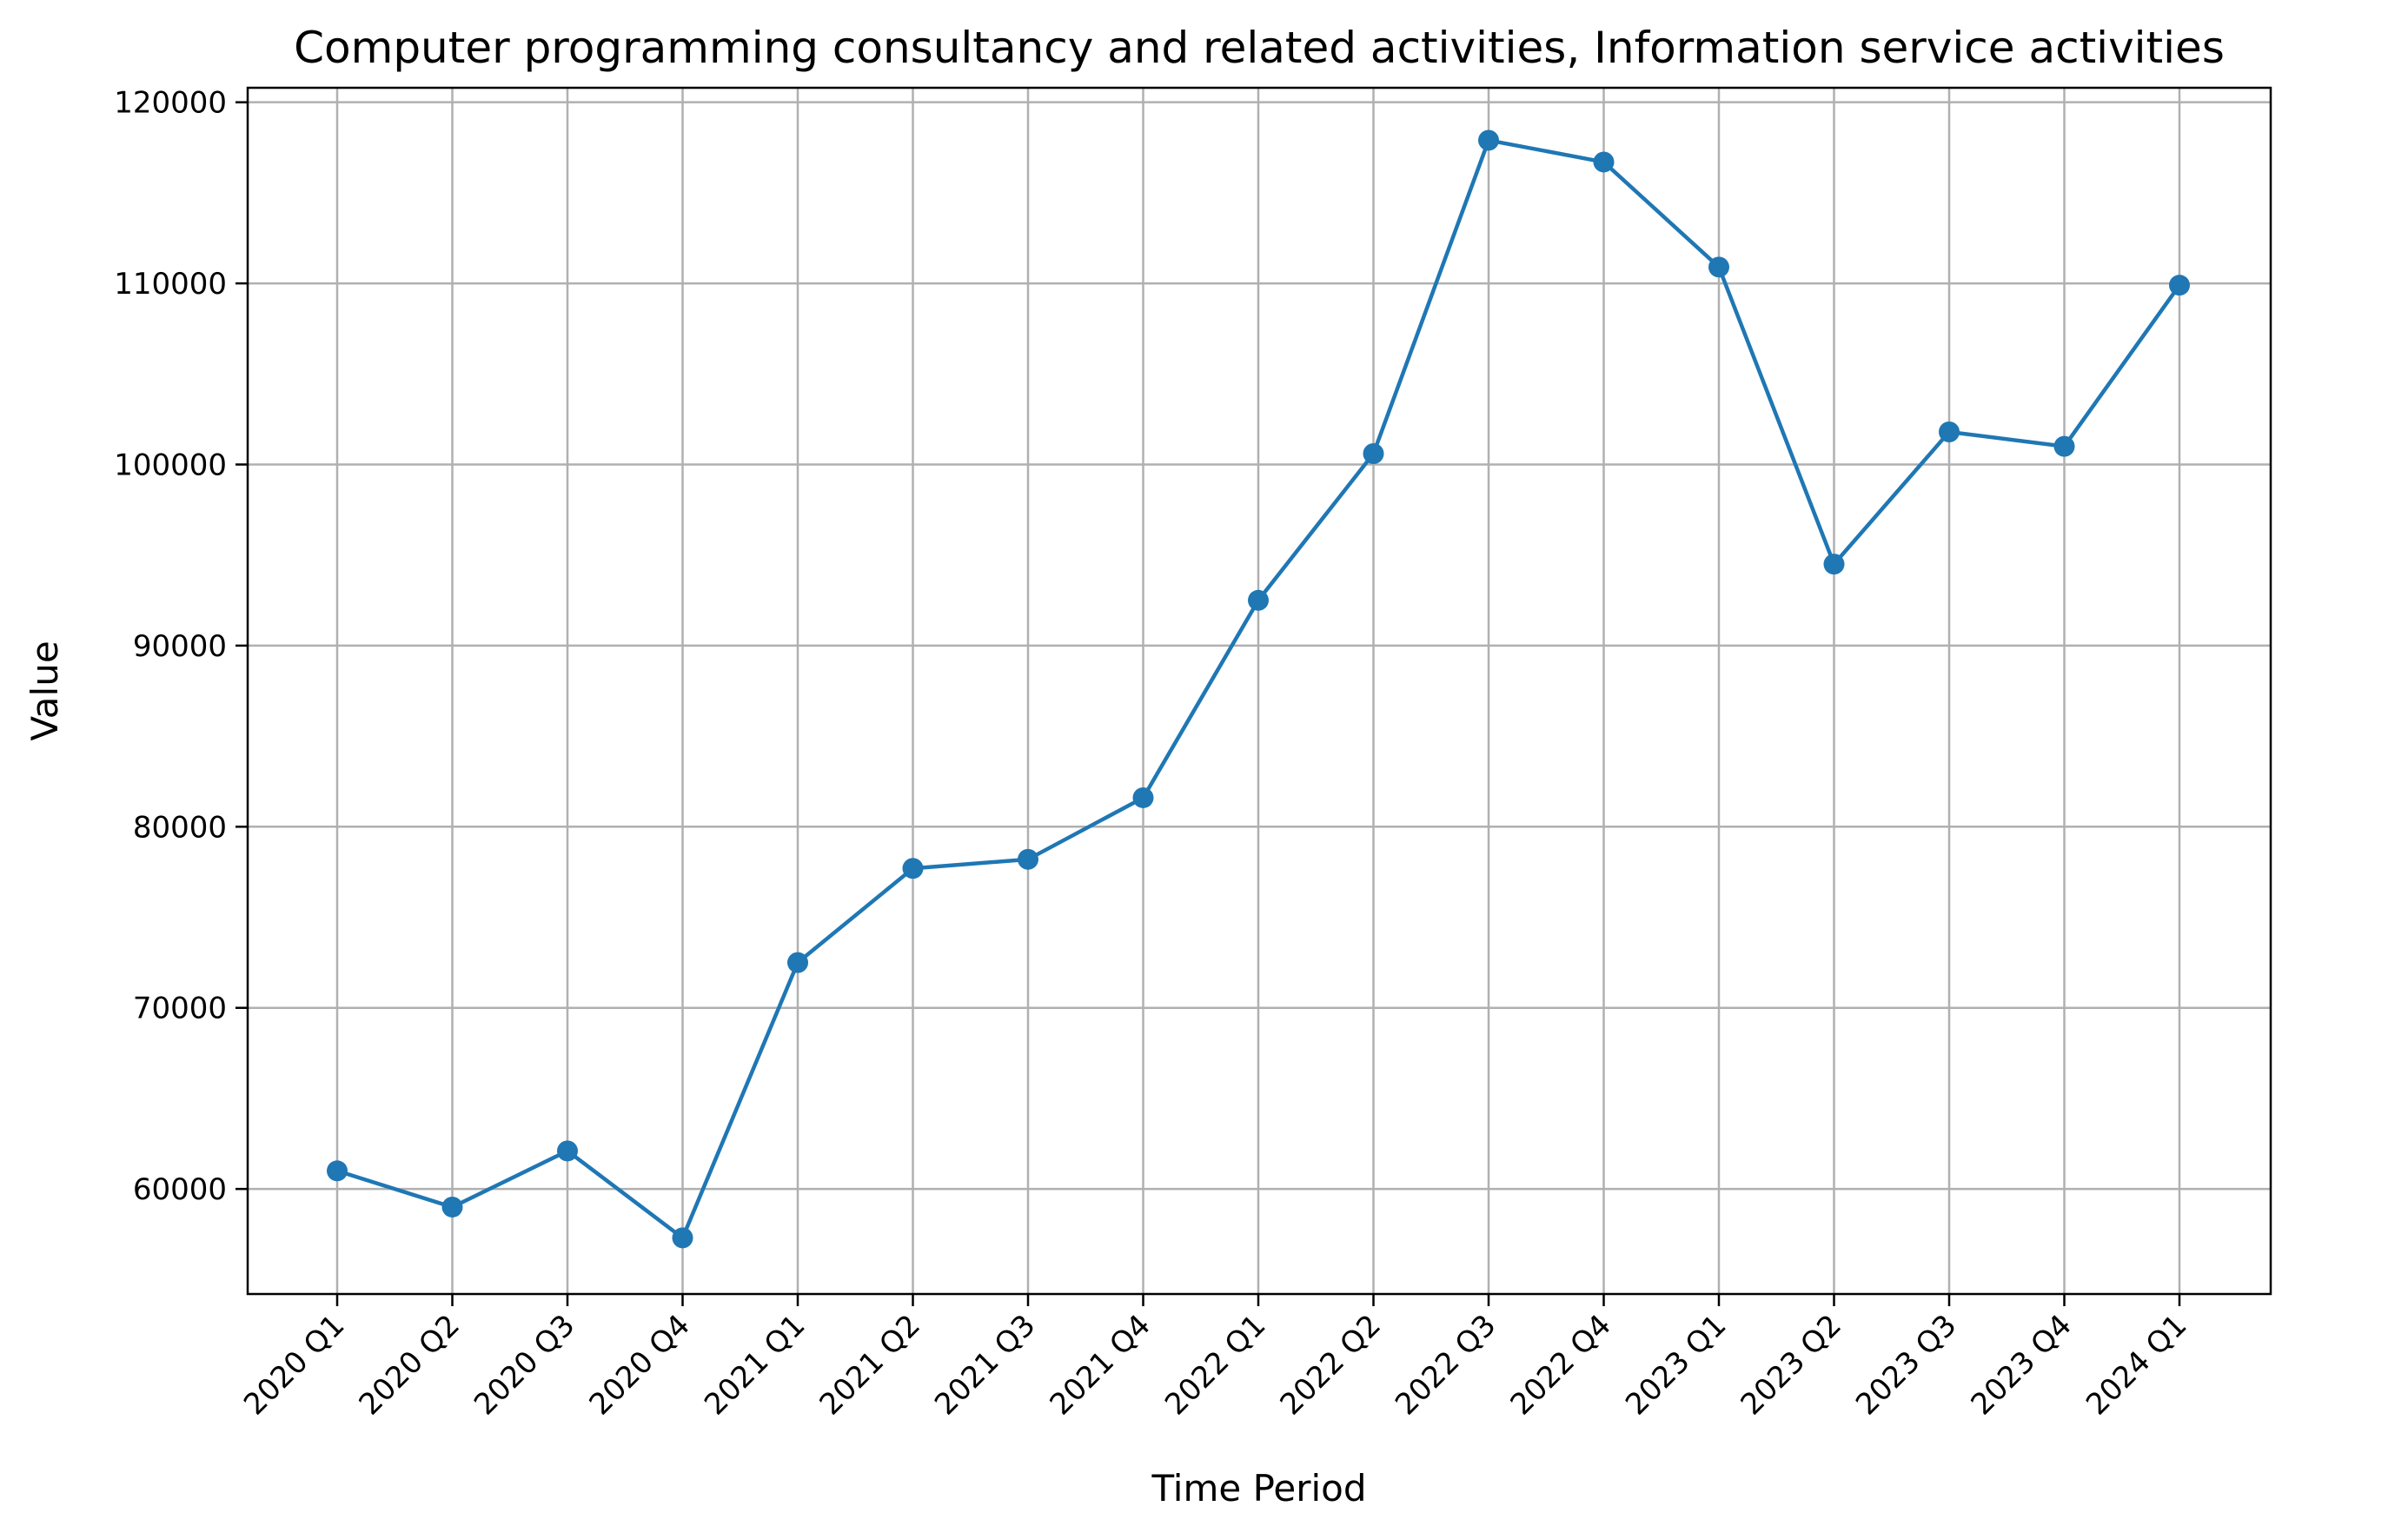 The height and width of the screenshot is (1533, 2408). Describe the element at coordinates (1446, 1365) in the screenshot. I see `x-tick-label: 2022 Q3` at that location.